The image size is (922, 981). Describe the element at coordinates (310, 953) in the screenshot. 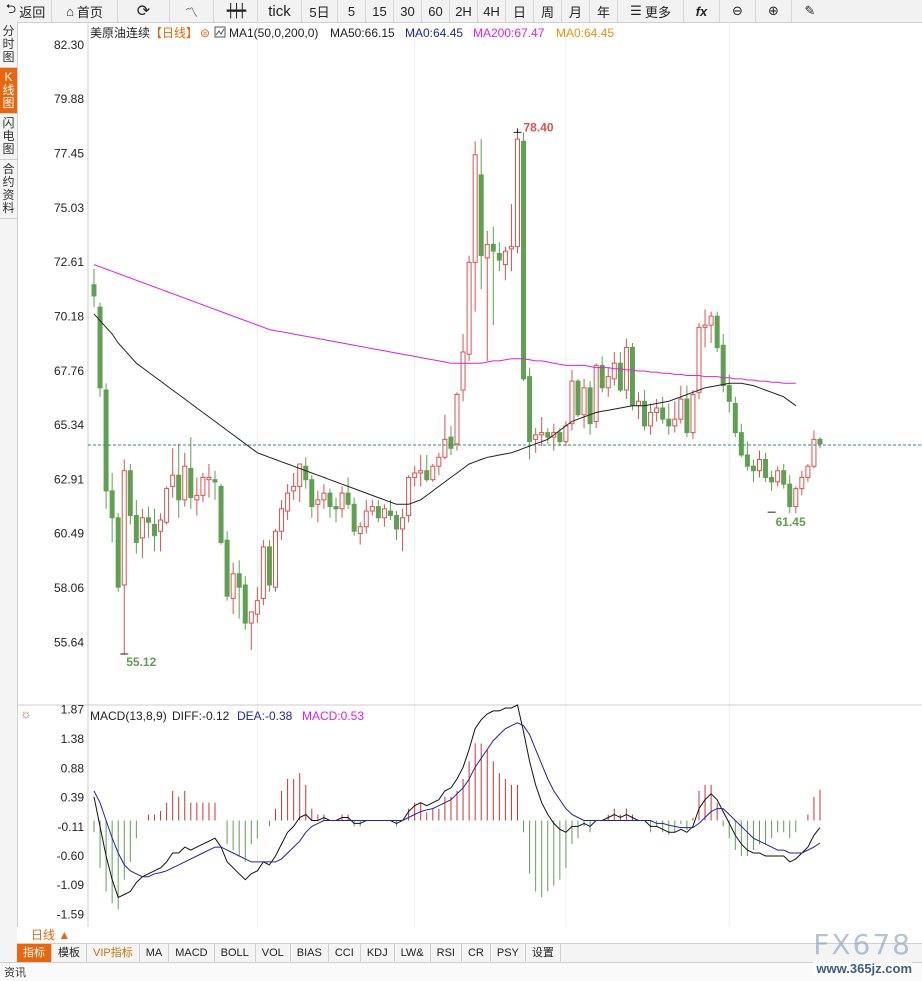

I see `tab-bias: BIAS` at that location.